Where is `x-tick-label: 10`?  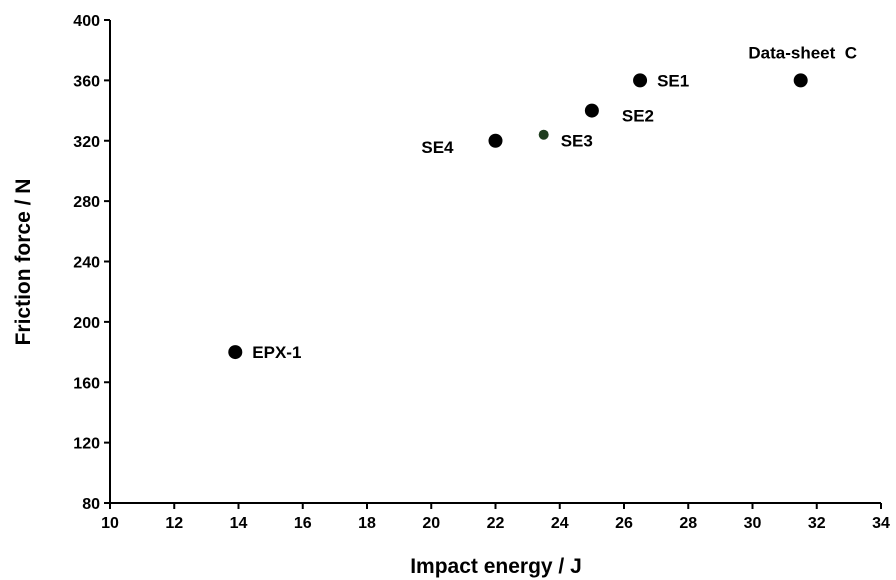
x-tick-label: 10 is located at coordinates (110, 523).